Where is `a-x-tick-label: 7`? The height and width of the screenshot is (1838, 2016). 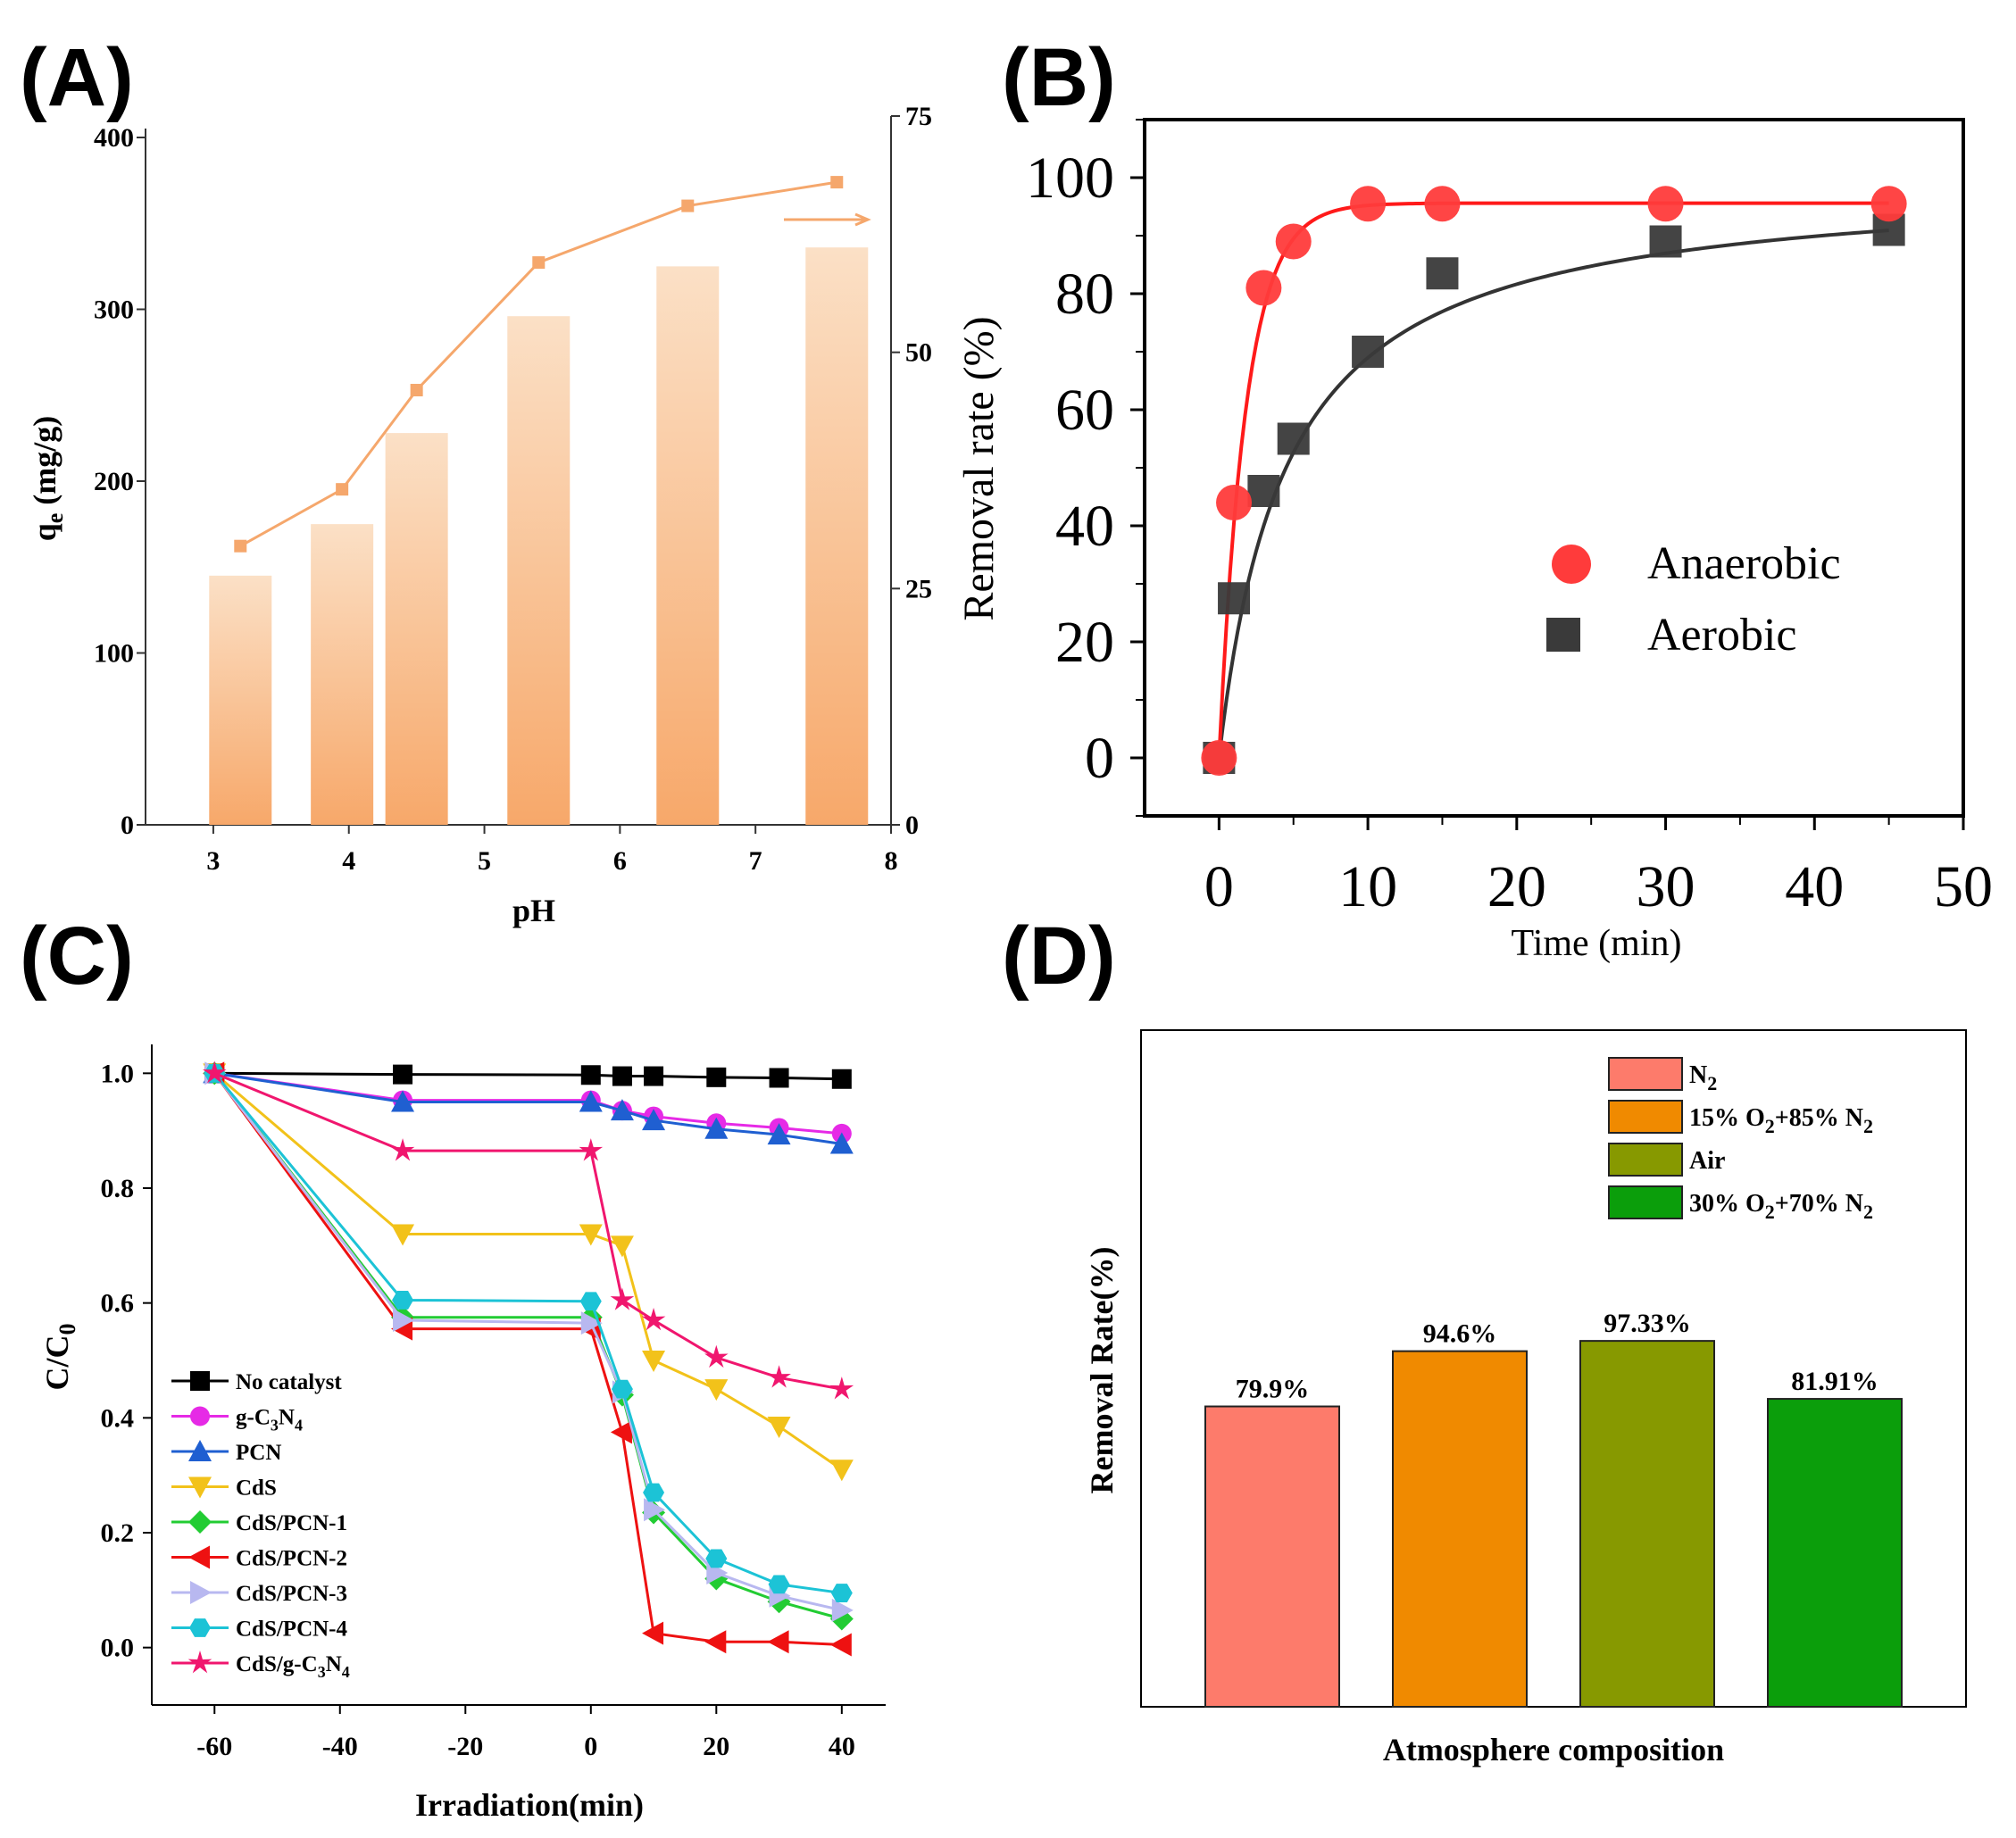 a-x-tick-label: 7 is located at coordinates (755, 861).